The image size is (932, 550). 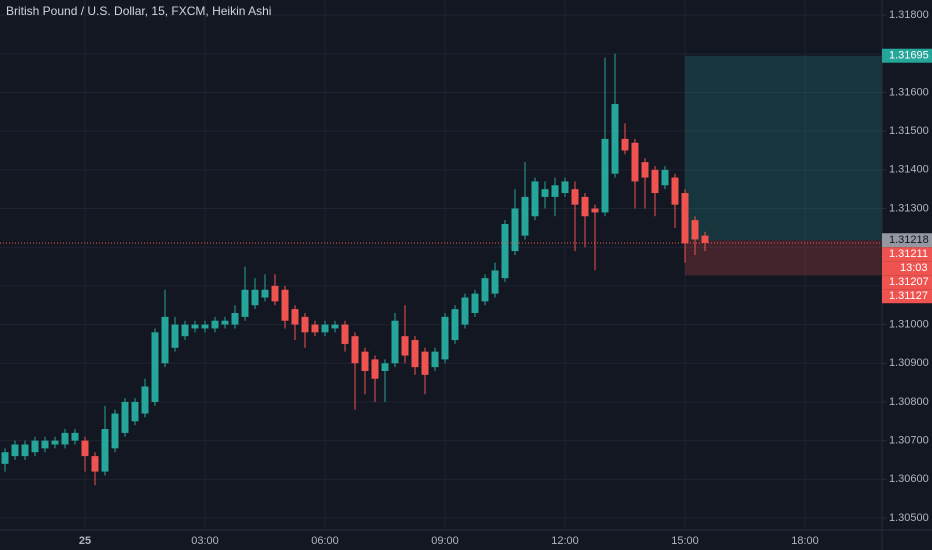 I want to click on price-label: 1.31127, so click(x=908, y=296).